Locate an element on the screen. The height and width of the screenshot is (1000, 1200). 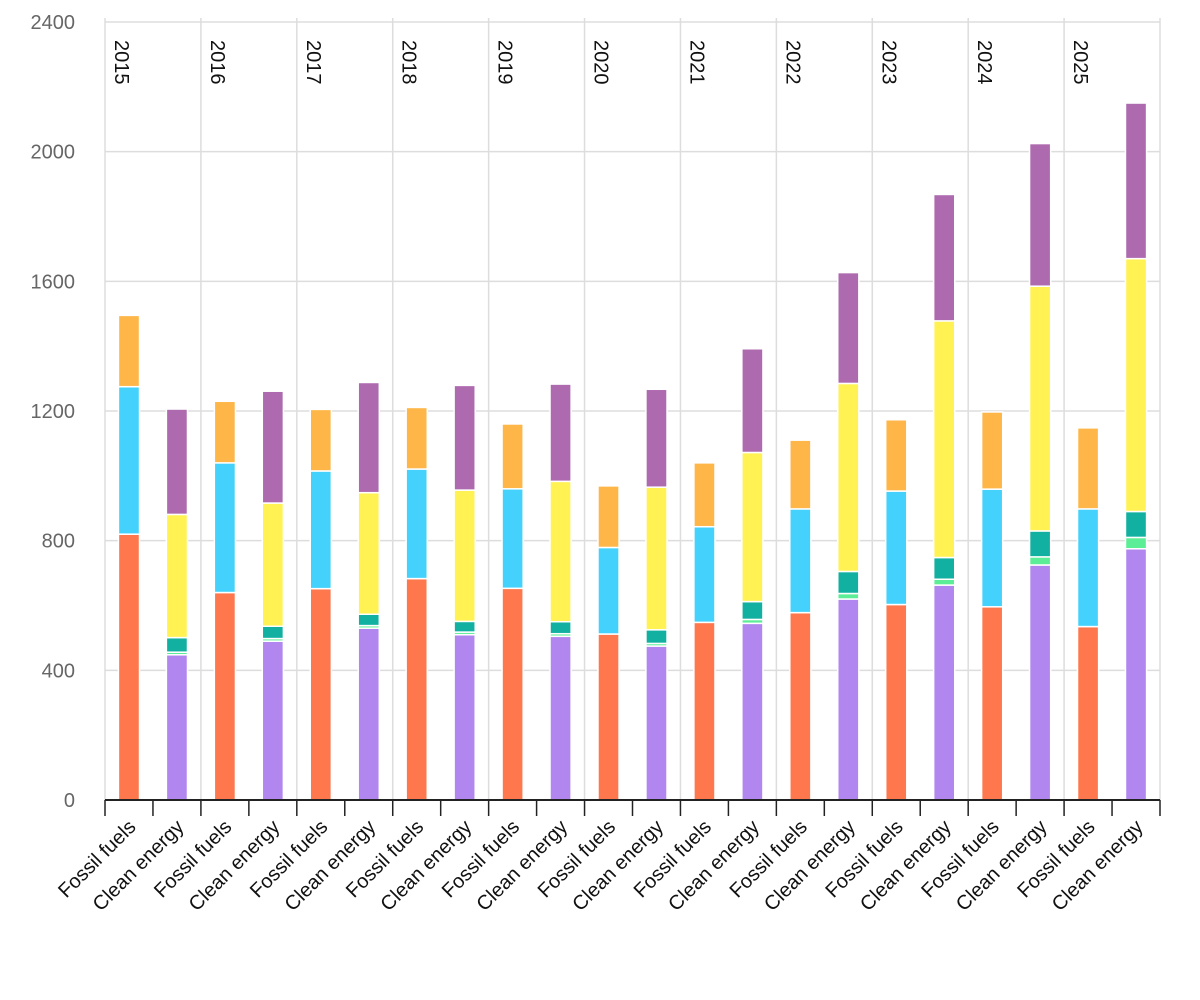
year-label: 2016 is located at coordinates (217, 62).